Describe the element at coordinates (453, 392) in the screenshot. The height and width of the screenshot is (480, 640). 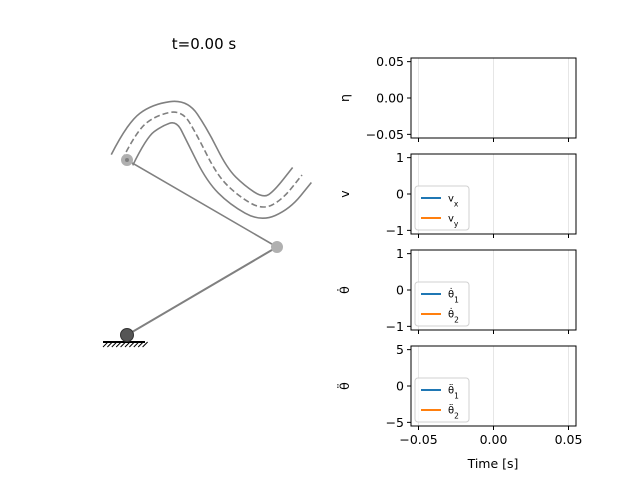
I see `legend-label: θ̈1` at that location.